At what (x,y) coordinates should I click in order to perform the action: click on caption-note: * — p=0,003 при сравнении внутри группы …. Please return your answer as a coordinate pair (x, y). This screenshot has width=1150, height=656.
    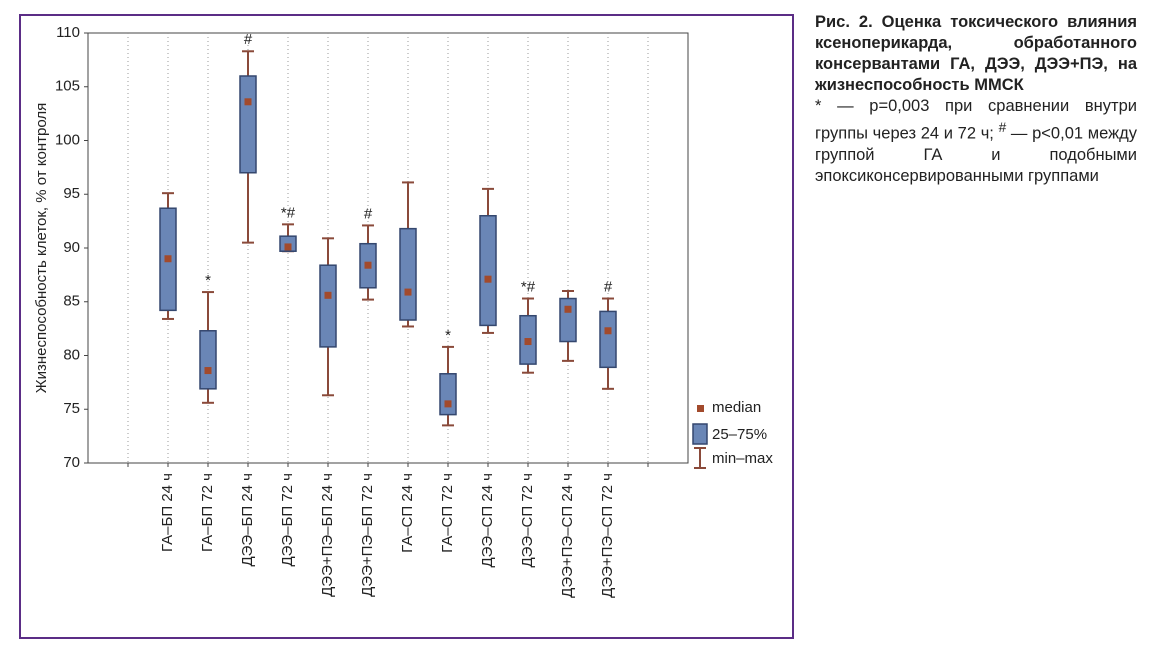
    Looking at the image, I should click on (976, 120).